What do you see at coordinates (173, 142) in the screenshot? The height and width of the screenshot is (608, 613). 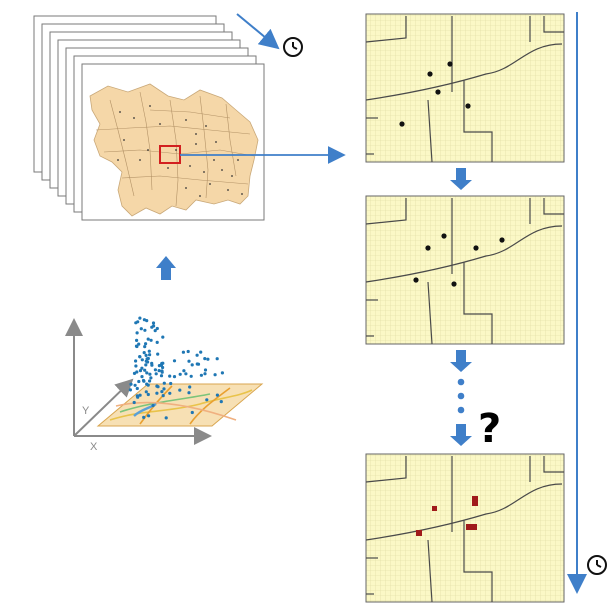 I see `front-city-map` at bounding box center [173, 142].